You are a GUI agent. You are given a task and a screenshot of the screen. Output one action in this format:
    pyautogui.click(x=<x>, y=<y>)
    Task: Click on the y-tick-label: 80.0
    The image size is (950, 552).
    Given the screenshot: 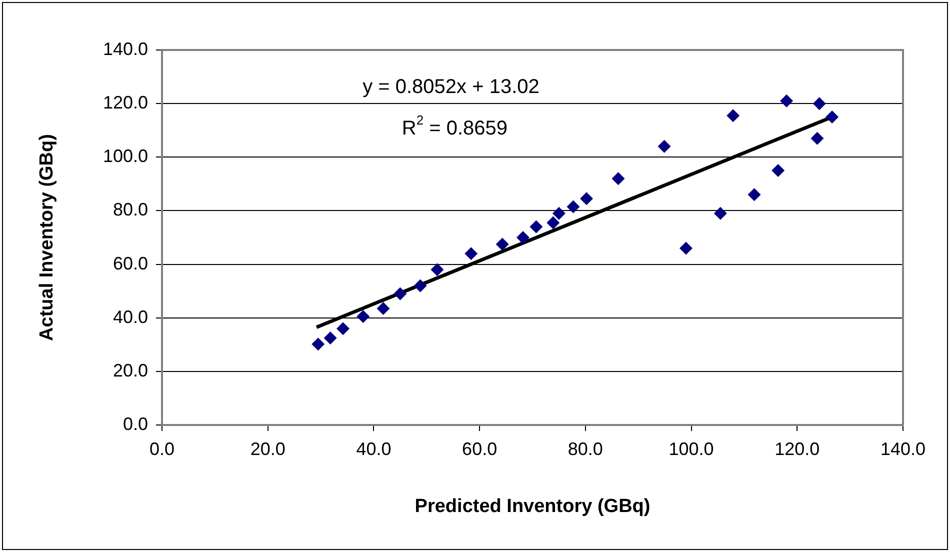 What is the action you would take?
    pyautogui.click(x=130, y=210)
    